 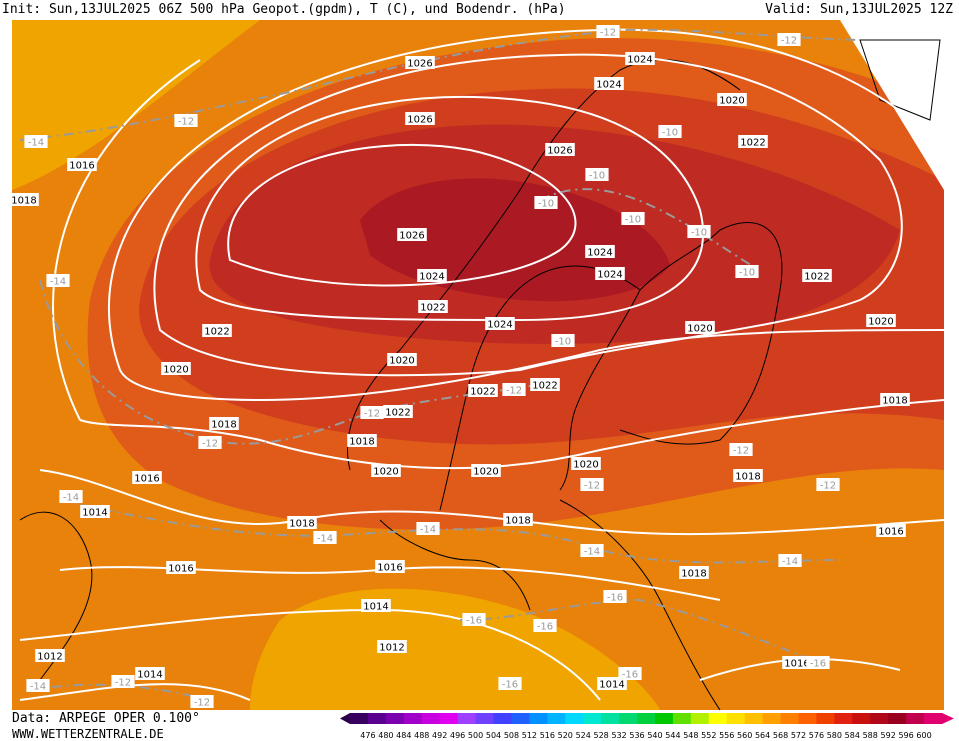 What do you see at coordinates (511, 735) in the screenshot?
I see `colorbar-tick-label: 508` at bounding box center [511, 735].